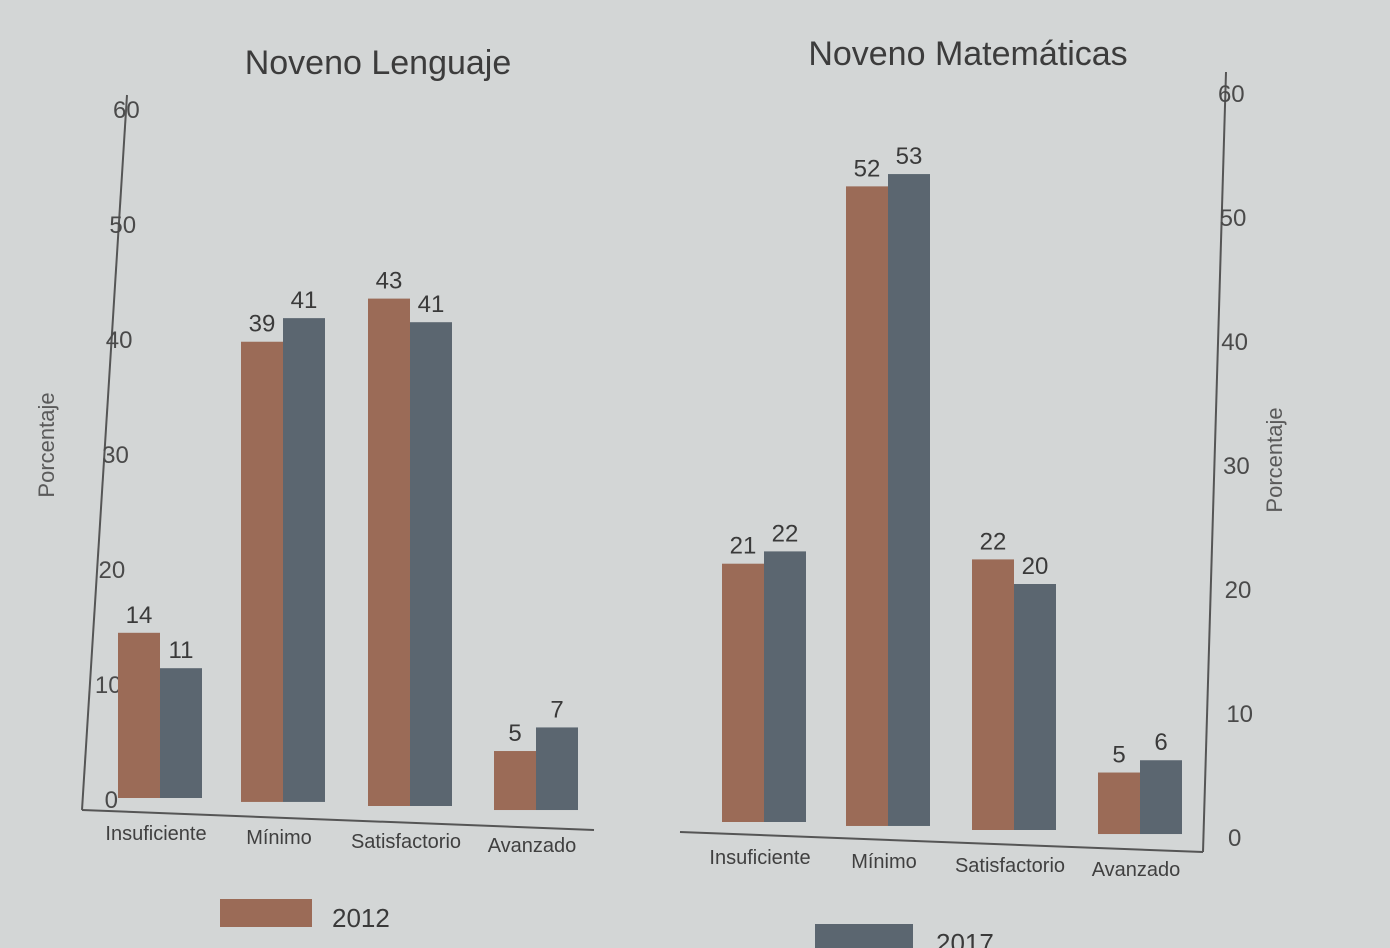  What do you see at coordinates (607, 923) in the screenshot?
I see `legend: 2012 2017` at bounding box center [607, 923].